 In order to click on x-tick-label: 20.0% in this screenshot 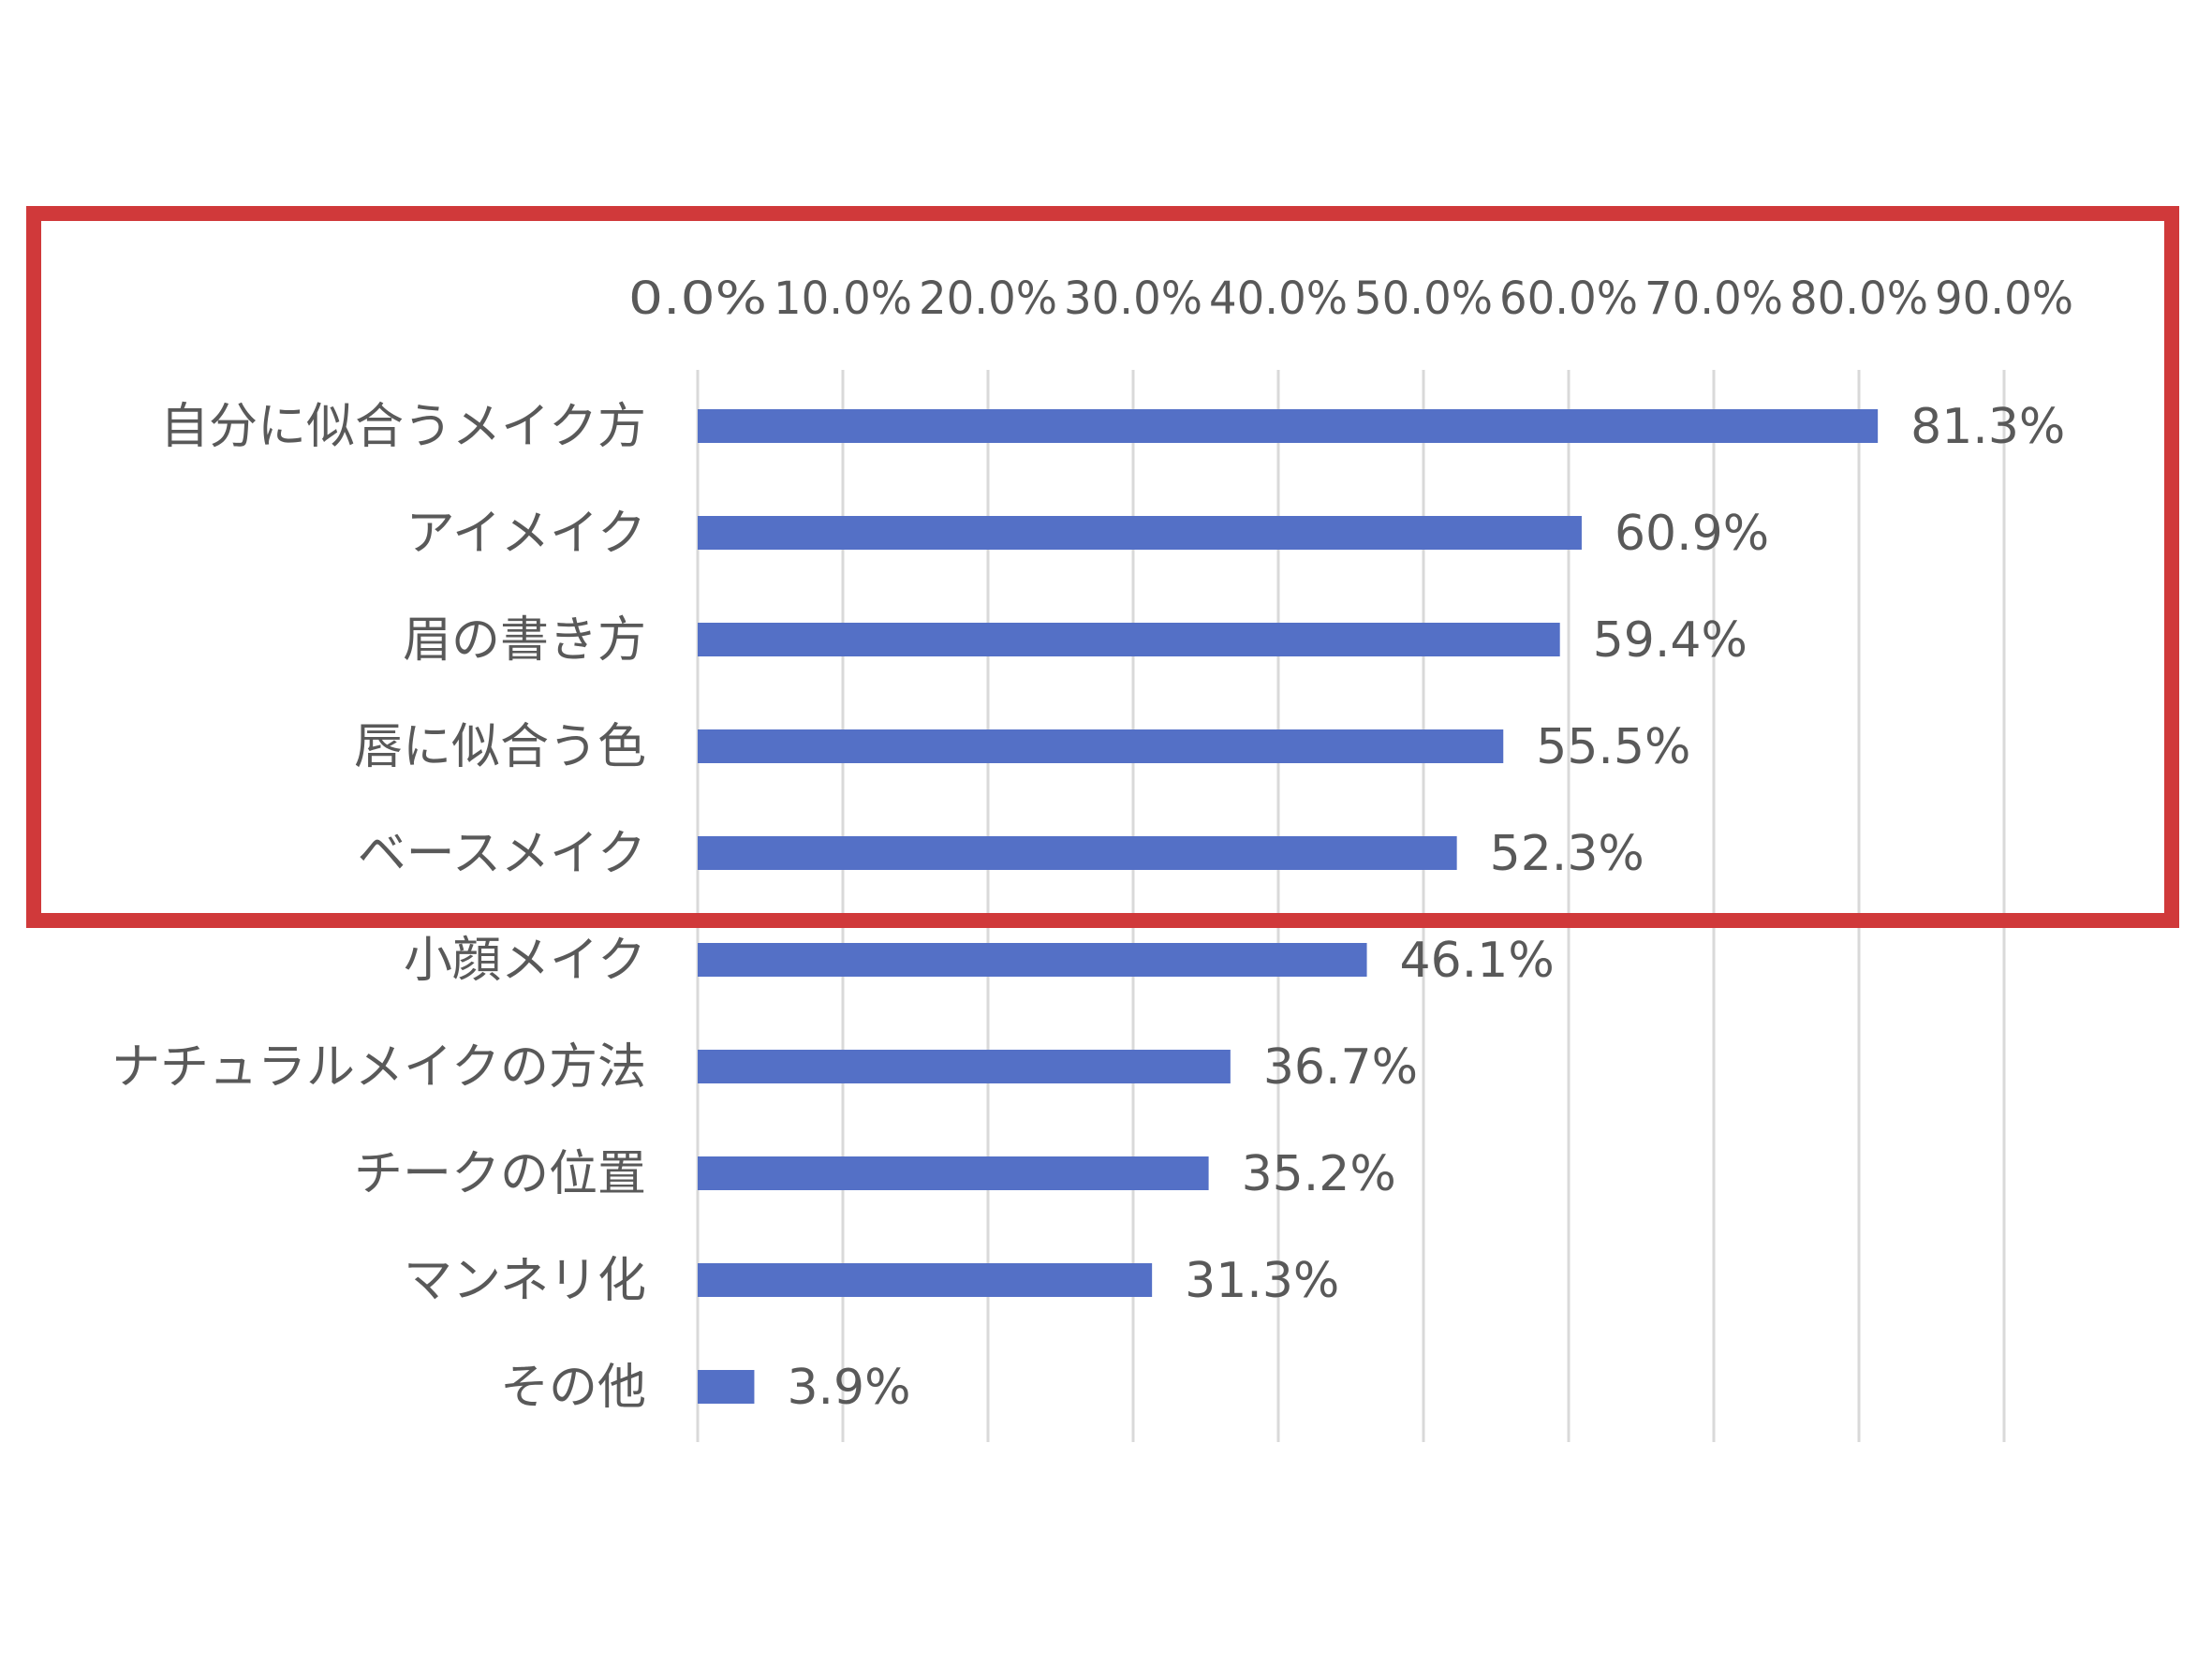, I will do `click(988, 298)`.